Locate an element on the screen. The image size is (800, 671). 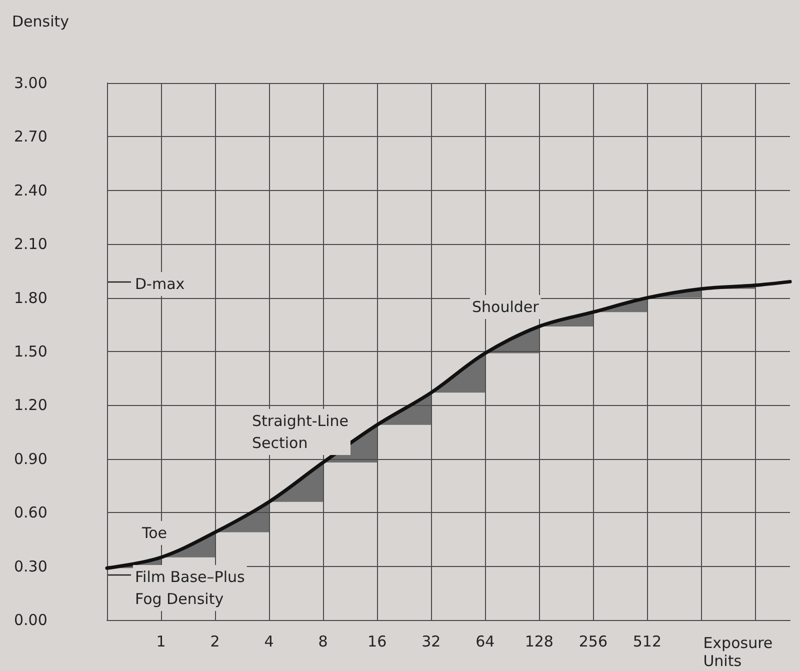
annotation: Film Base–Plus Fog Density is located at coordinates (190, 588).